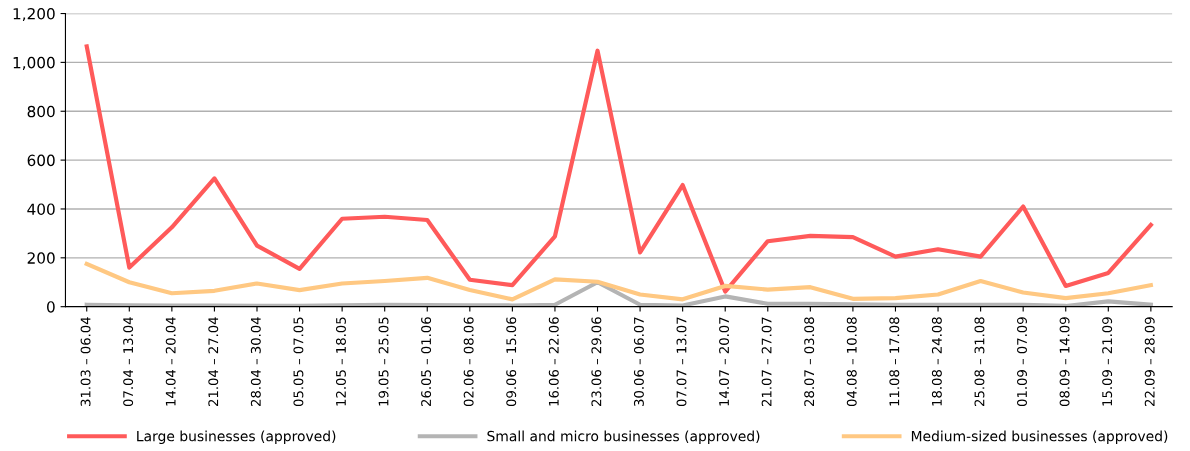  I want to click on x-tick-label: 08.09 – 14.09, so click(1064, 362).